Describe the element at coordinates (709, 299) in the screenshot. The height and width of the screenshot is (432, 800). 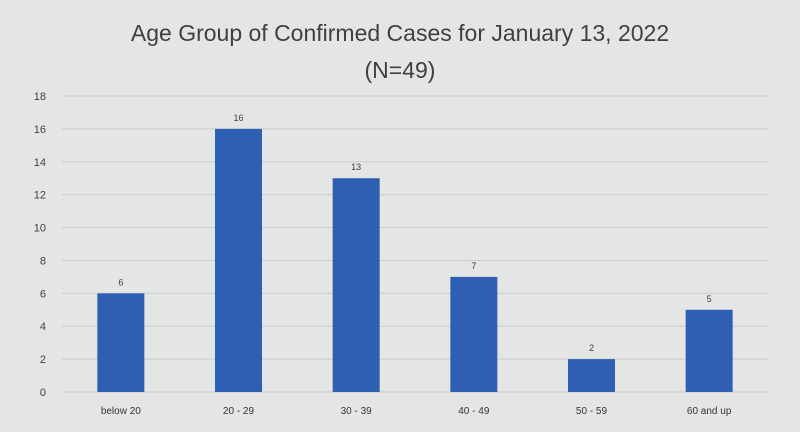
I see `data-label: 5` at that location.